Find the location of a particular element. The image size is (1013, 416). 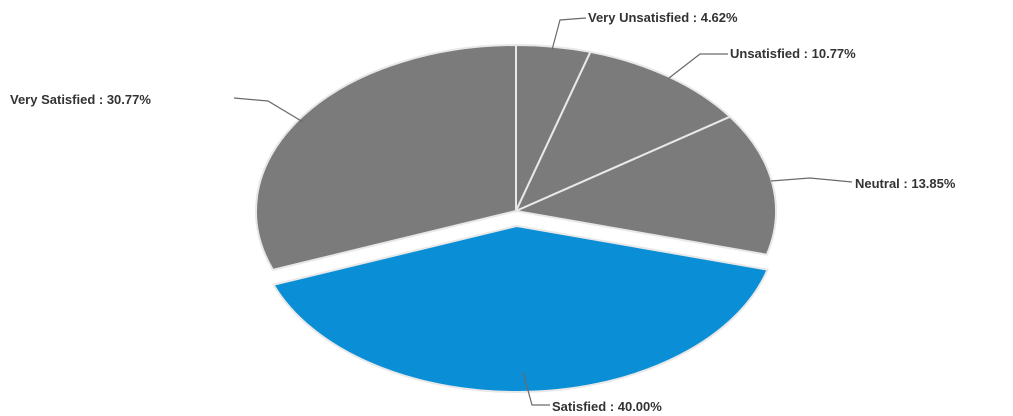

leader-line-satisfied is located at coordinates (536, 388).